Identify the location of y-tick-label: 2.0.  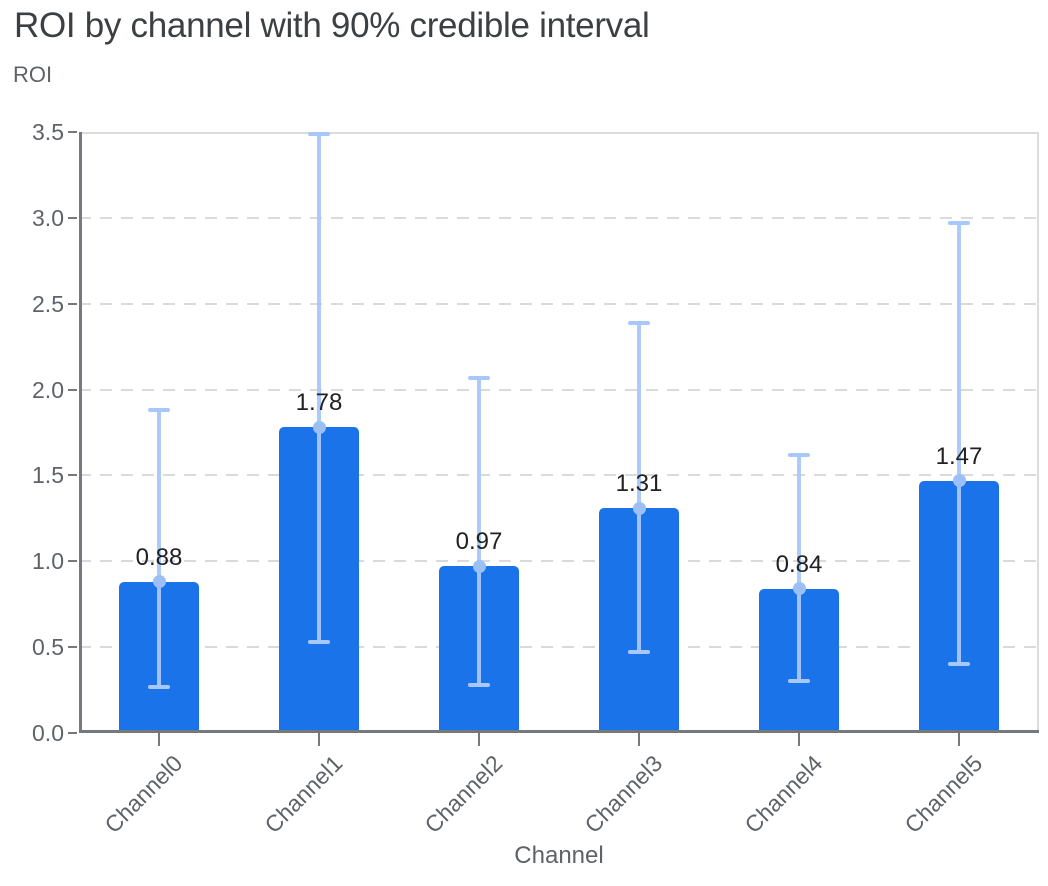
(48, 389).